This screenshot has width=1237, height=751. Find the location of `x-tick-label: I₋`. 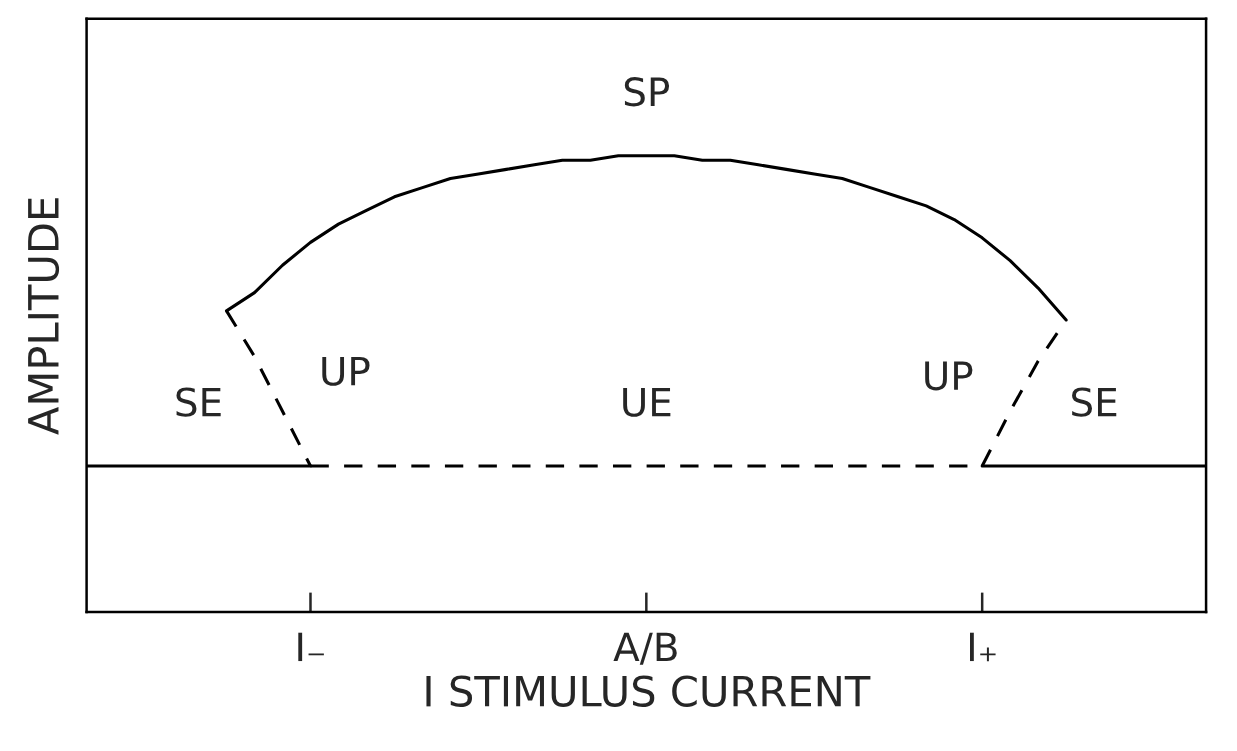

x-tick-label: I₋ is located at coordinates (311, 647).